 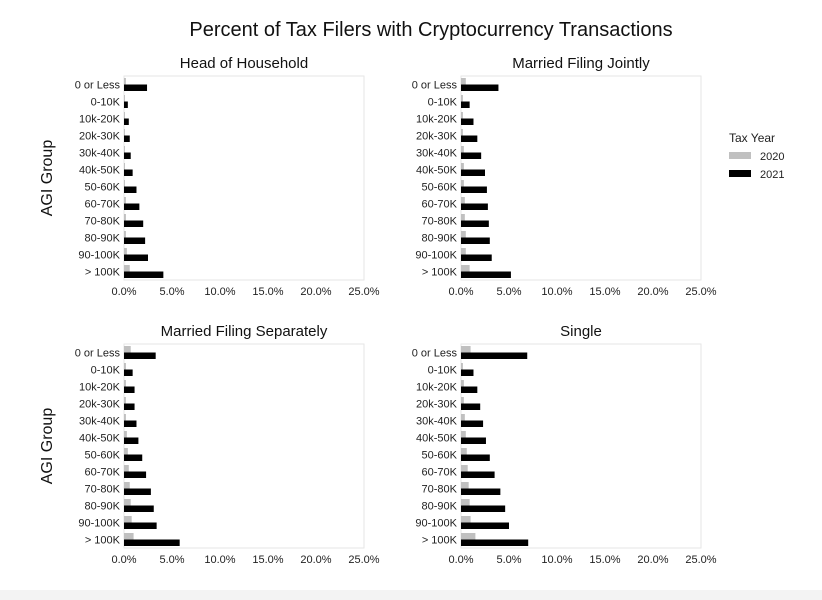 I want to click on panel-title: Single, so click(x=581, y=331).